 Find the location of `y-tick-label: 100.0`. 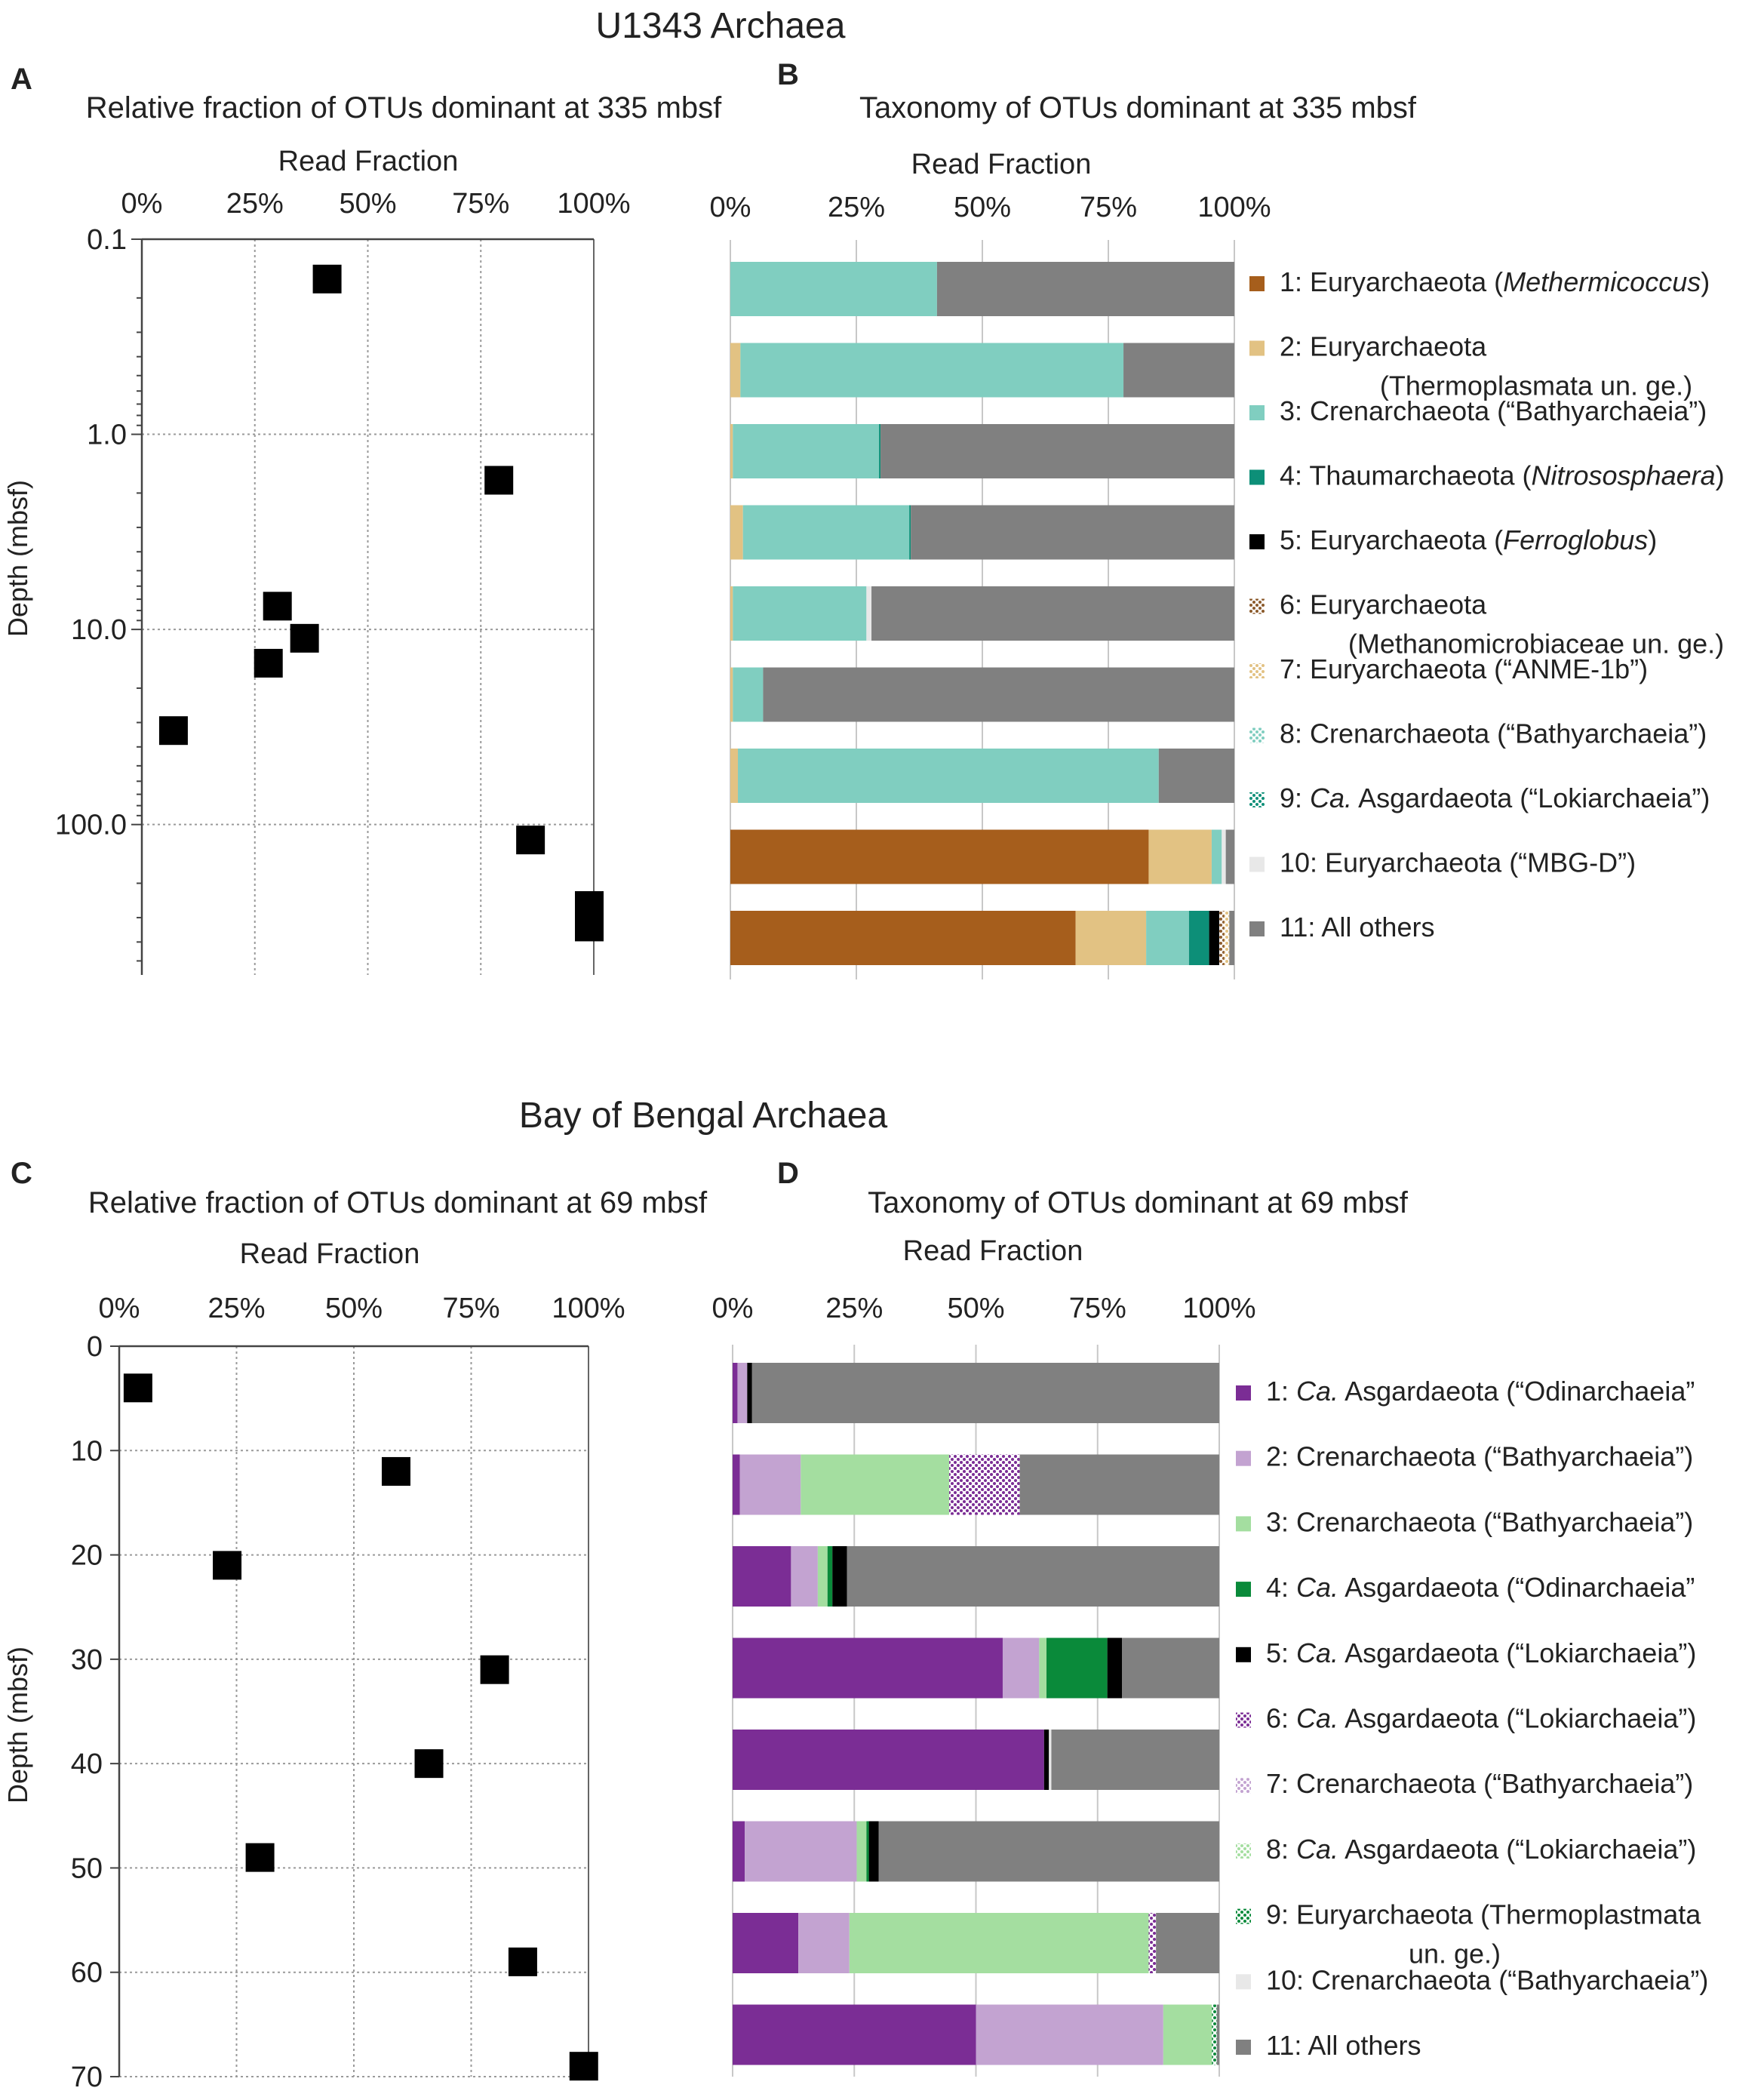

y-tick-label: 100.0 is located at coordinates (91, 825).